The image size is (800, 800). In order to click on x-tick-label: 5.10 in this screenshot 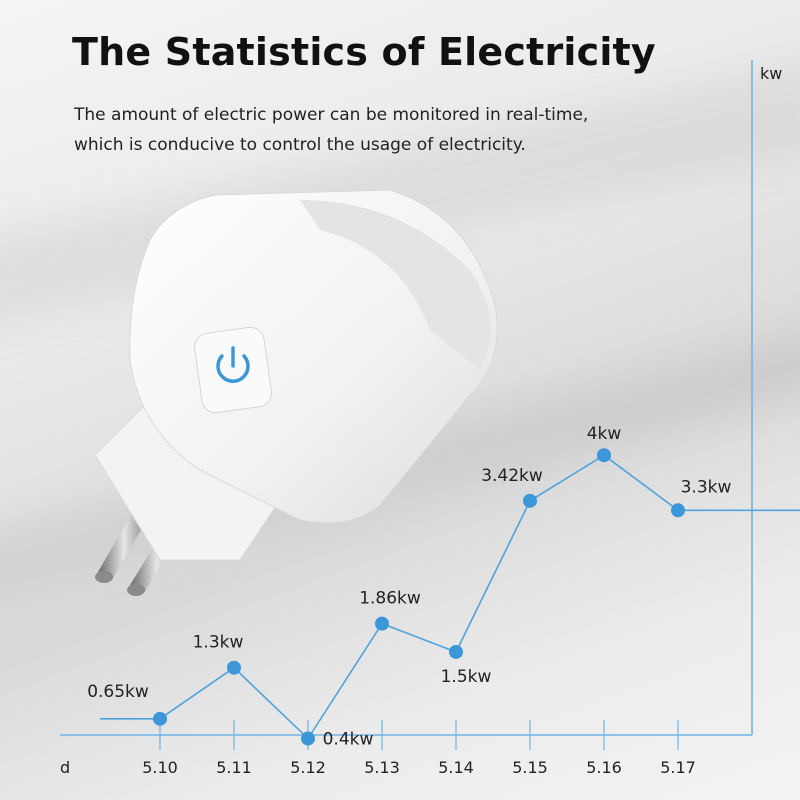, I will do `click(160, 767)`.